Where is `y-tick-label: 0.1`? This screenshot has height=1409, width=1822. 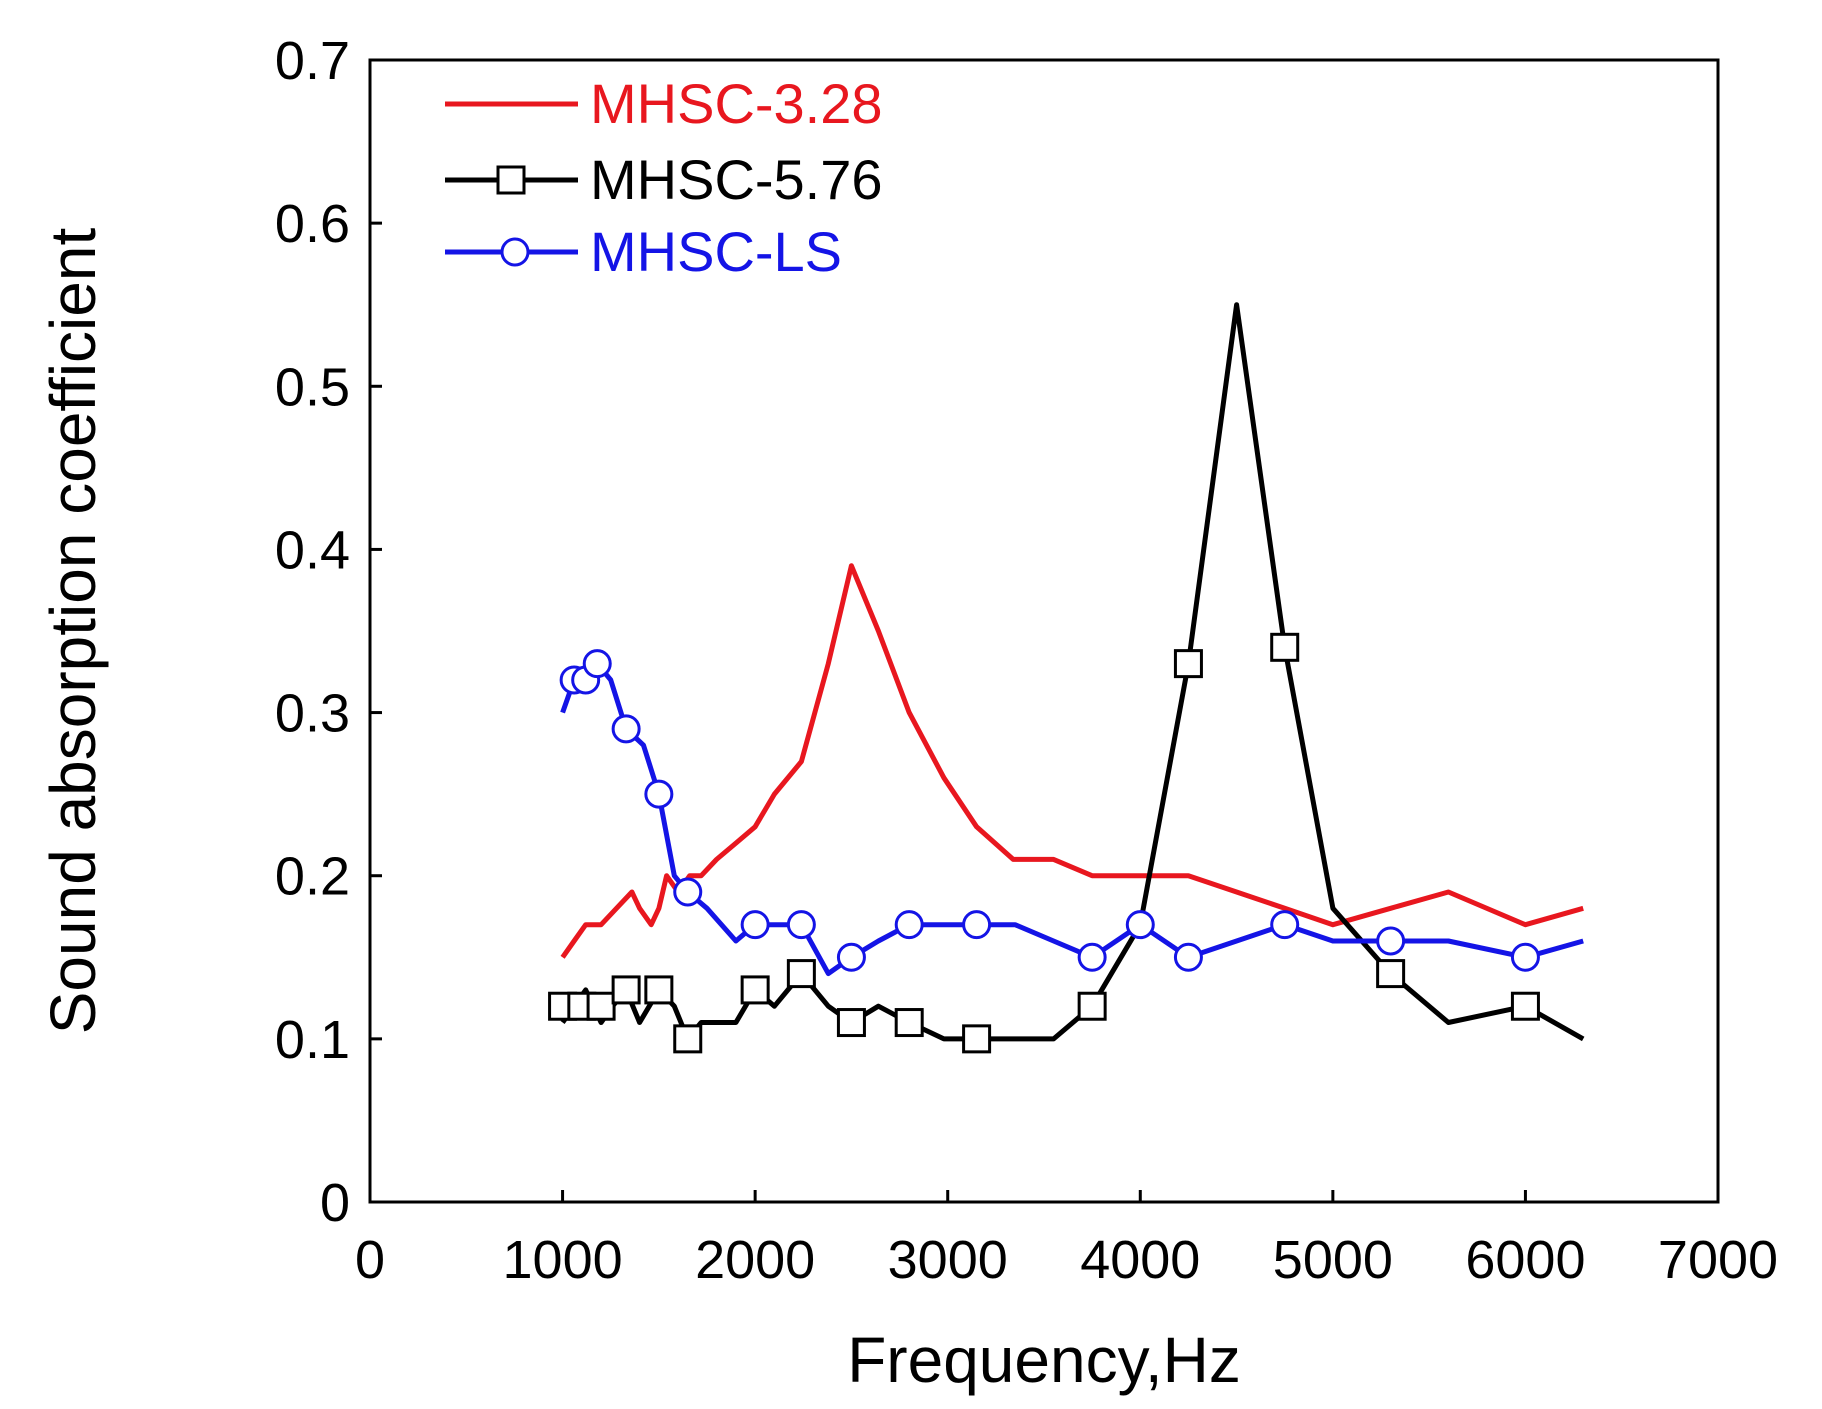 y-tick-label: 0.1 is located at coordinates (312, 1040).